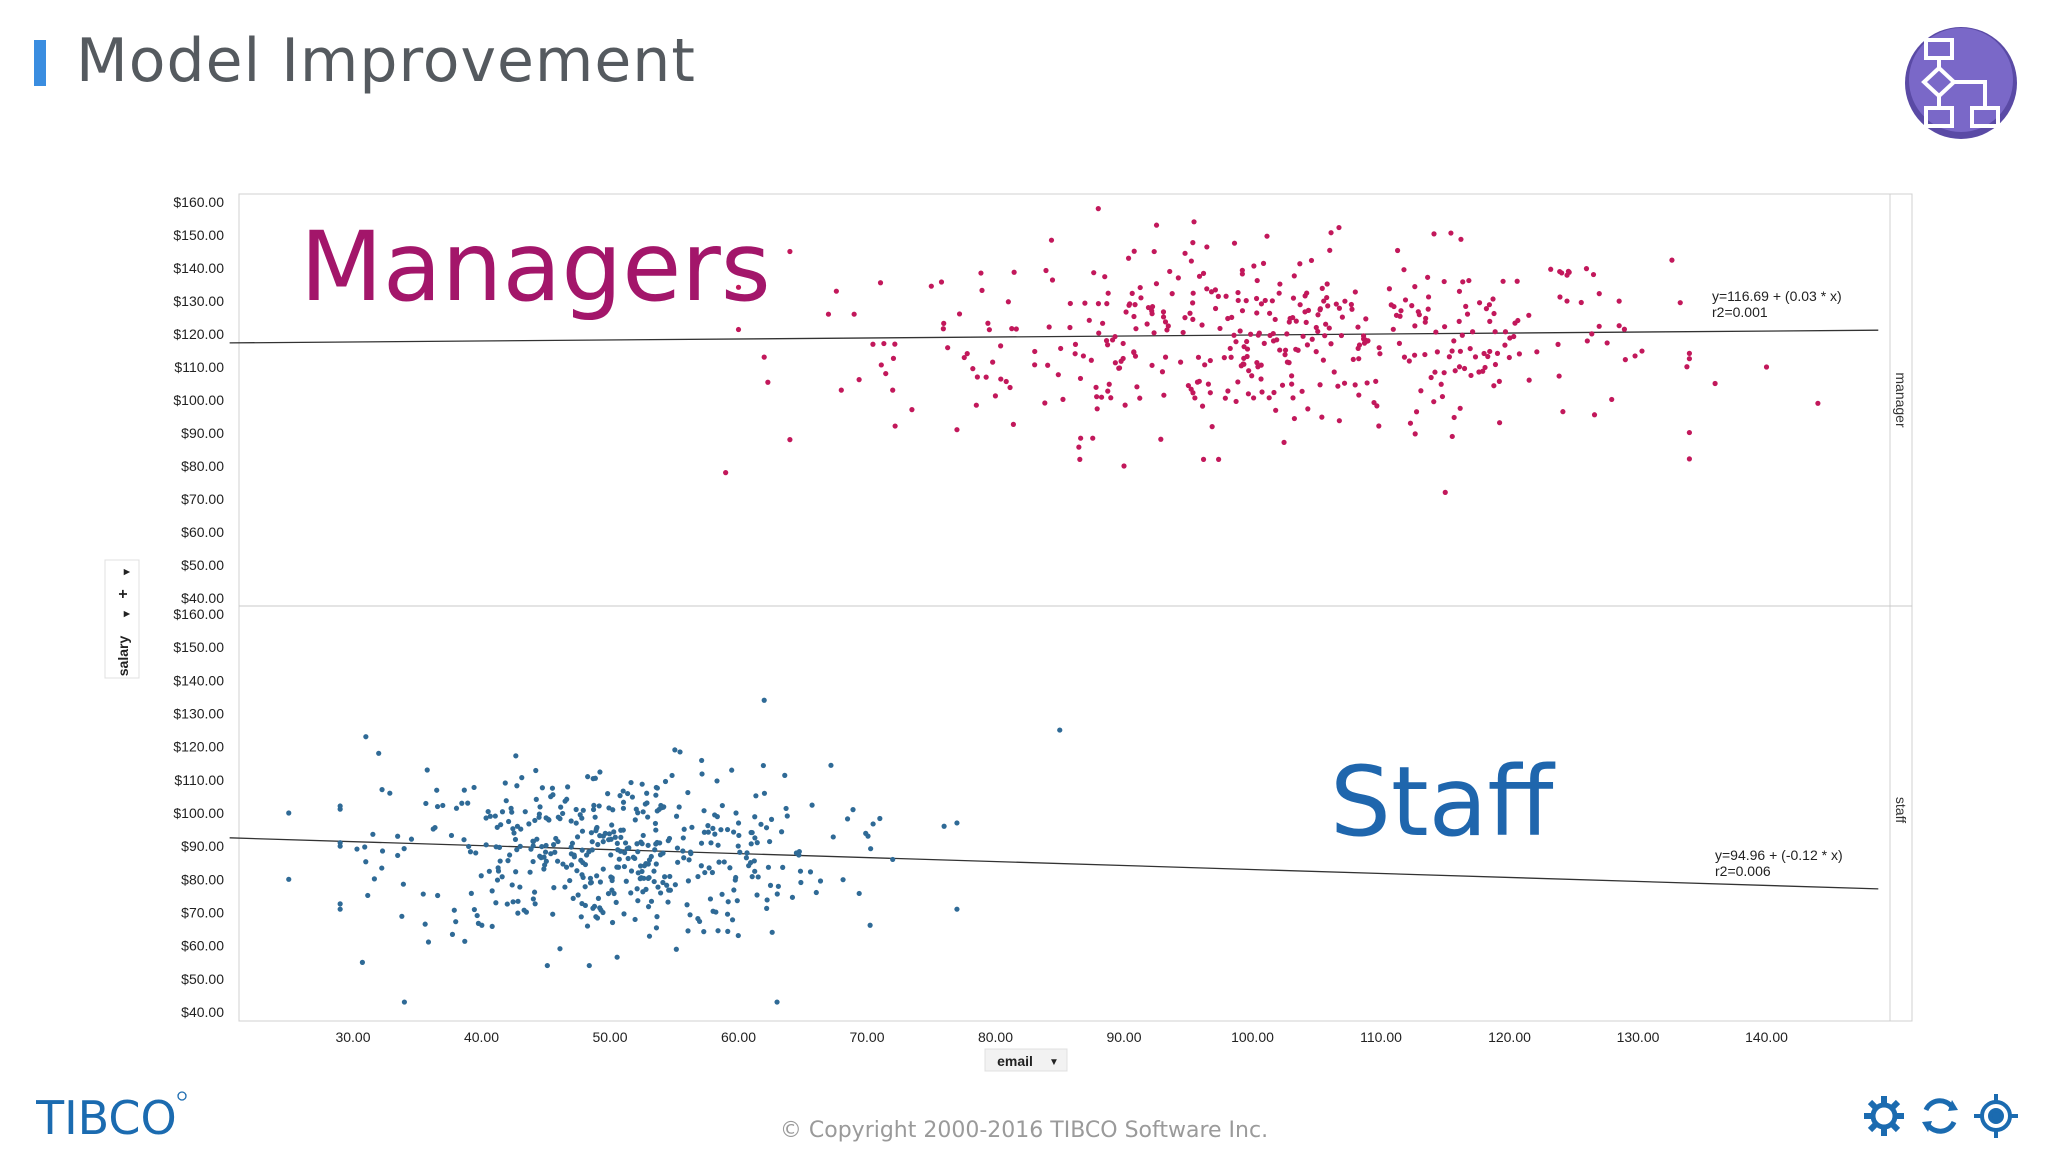 This screenshot has height=1152, width=2048. I want to click on cycle-icon, so click(1940, 1116).